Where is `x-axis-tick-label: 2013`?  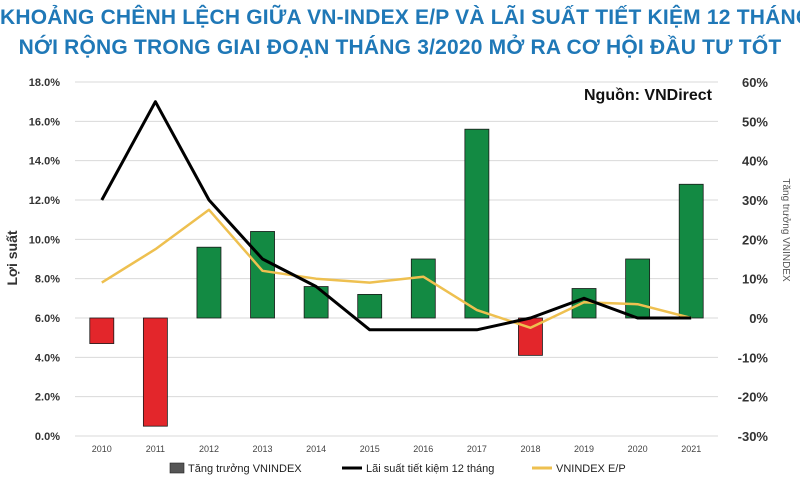 x-axis-tick-label: 2013 is located at coordinates (263, 449).